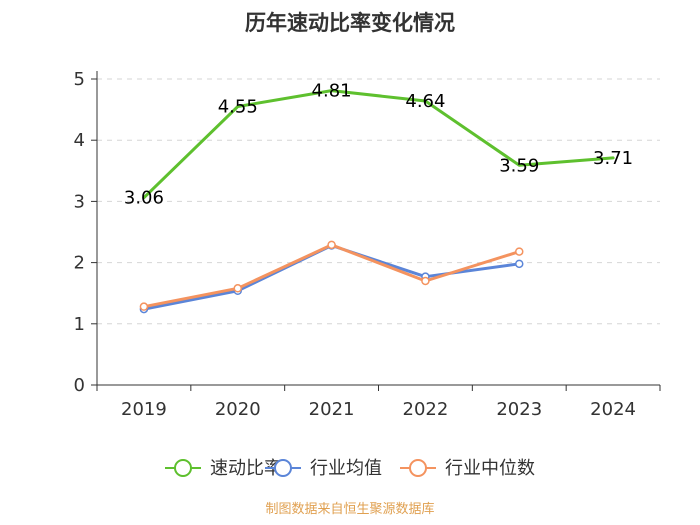  What do you see at coordinates (350, 23) in the screenshot?
I see `chart-title: 历年速动比率变化情况` at bounding box center [350, 23].